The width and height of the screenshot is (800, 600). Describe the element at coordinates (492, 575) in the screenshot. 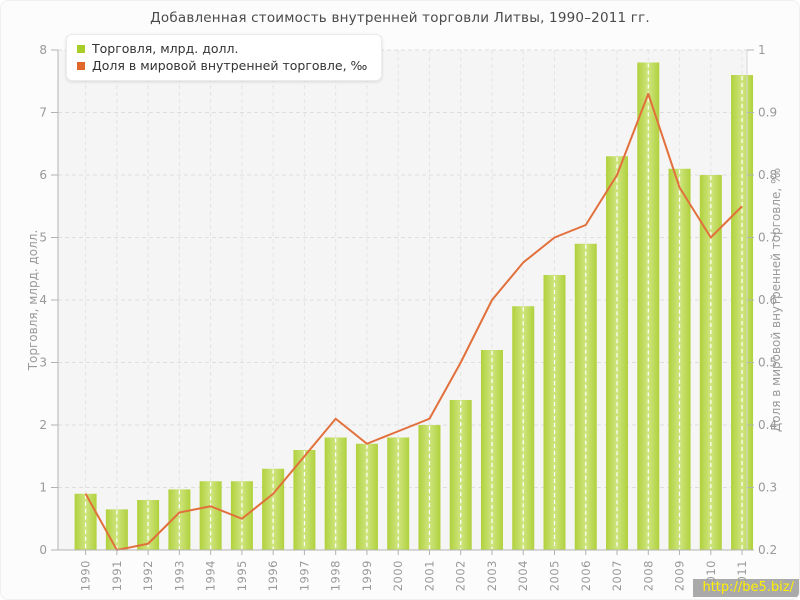

I see `x-label-2003: 2003` at that location.